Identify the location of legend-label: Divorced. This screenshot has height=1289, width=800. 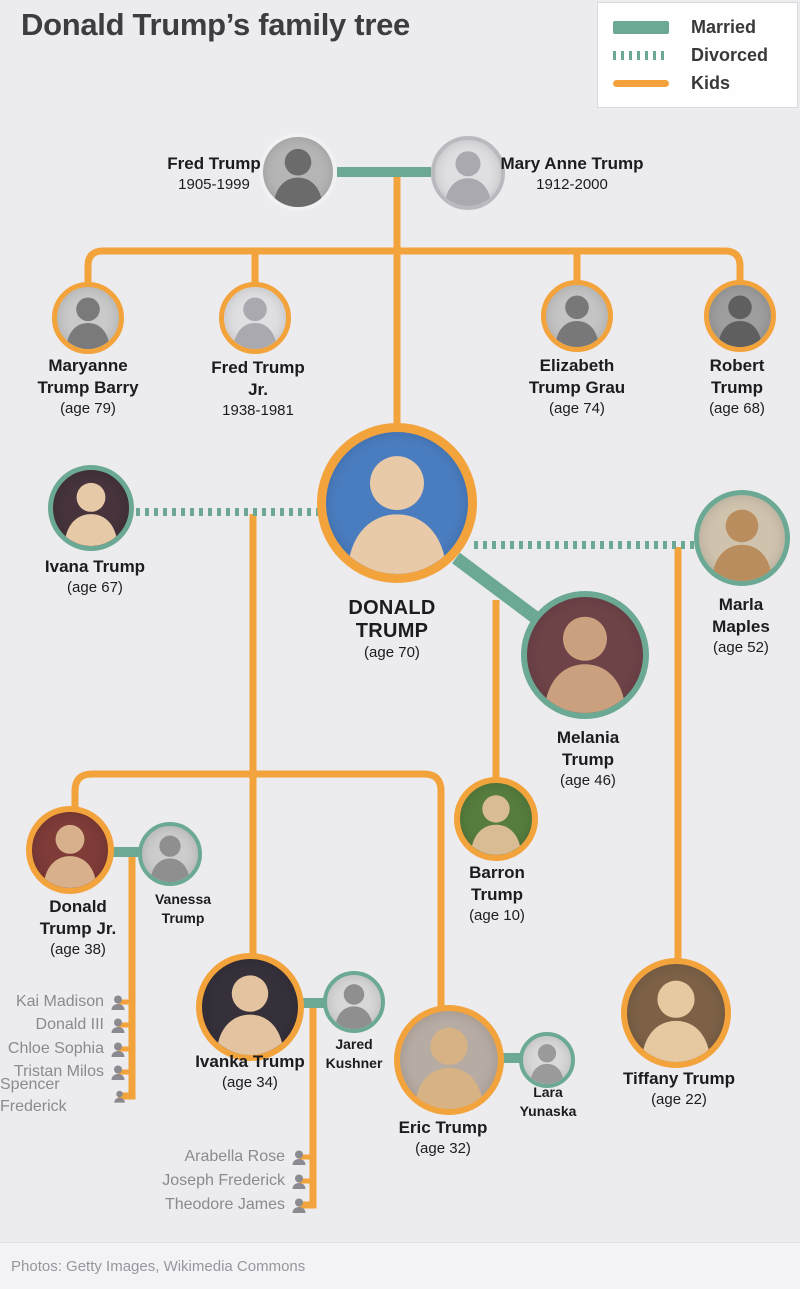
(730, 54).